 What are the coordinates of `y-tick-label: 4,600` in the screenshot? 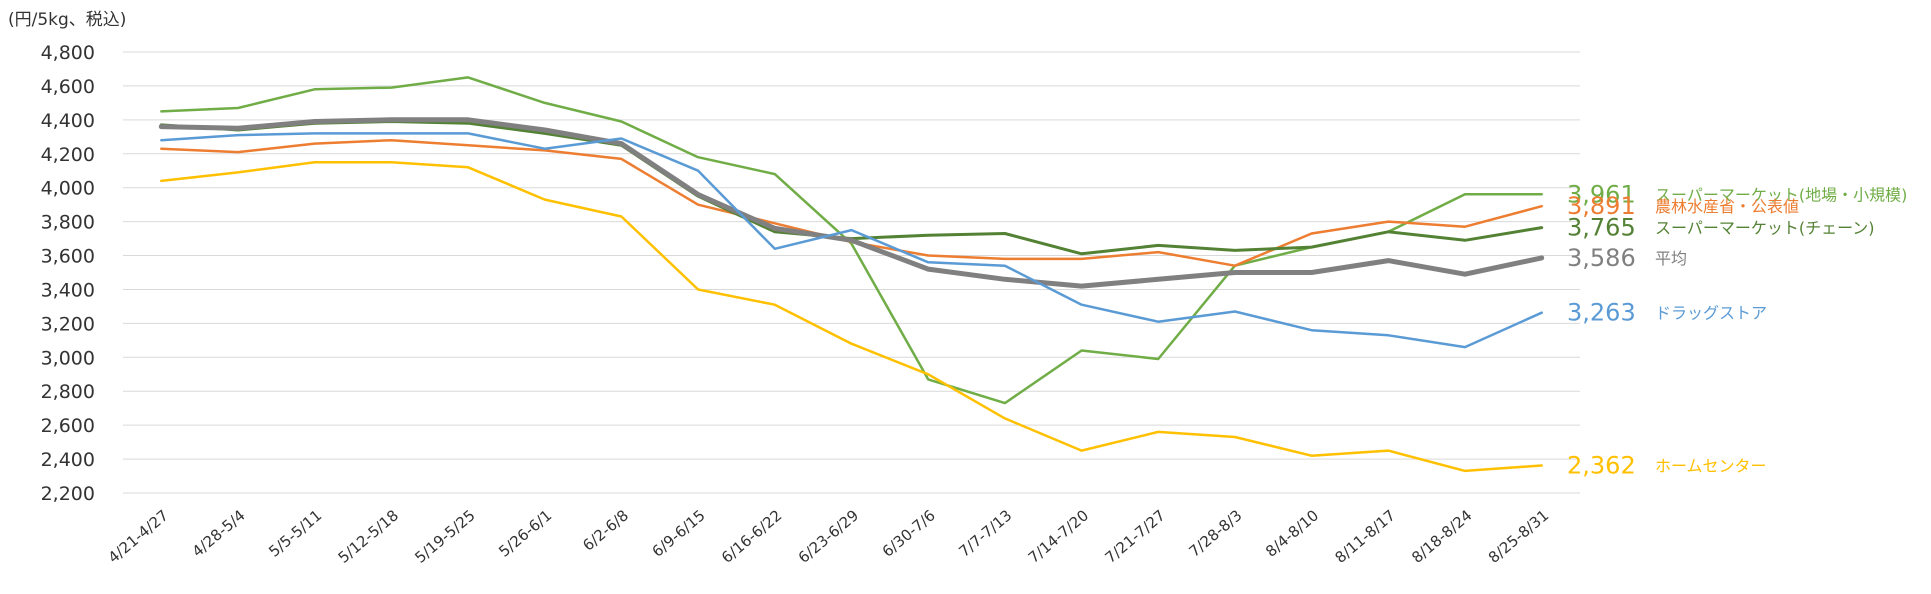 It's located at (68, 87).